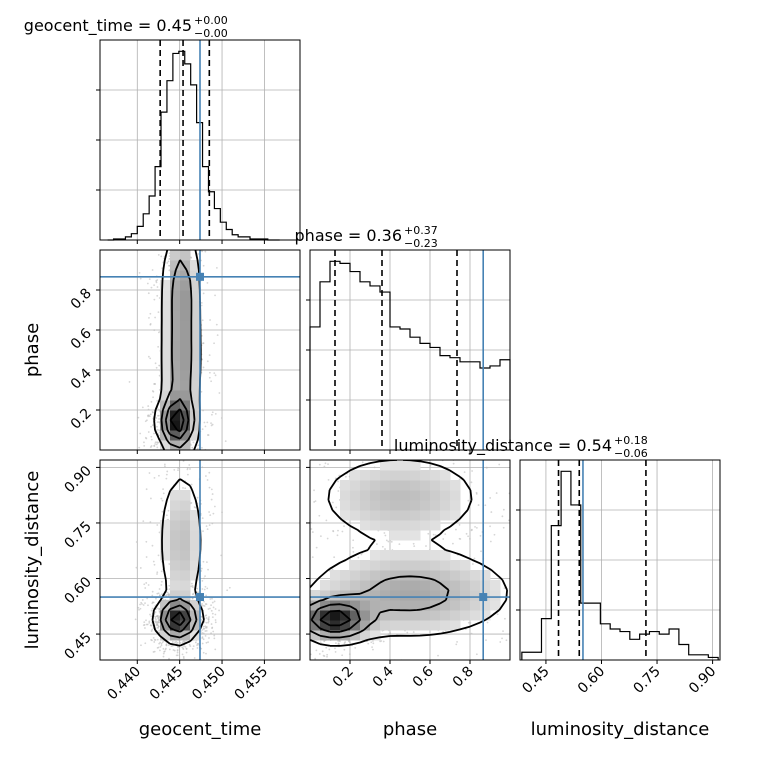  What do you see at coordinates (200, 597) in the screenshot?
I see `truth-marker` at bounding box center [200, 597].